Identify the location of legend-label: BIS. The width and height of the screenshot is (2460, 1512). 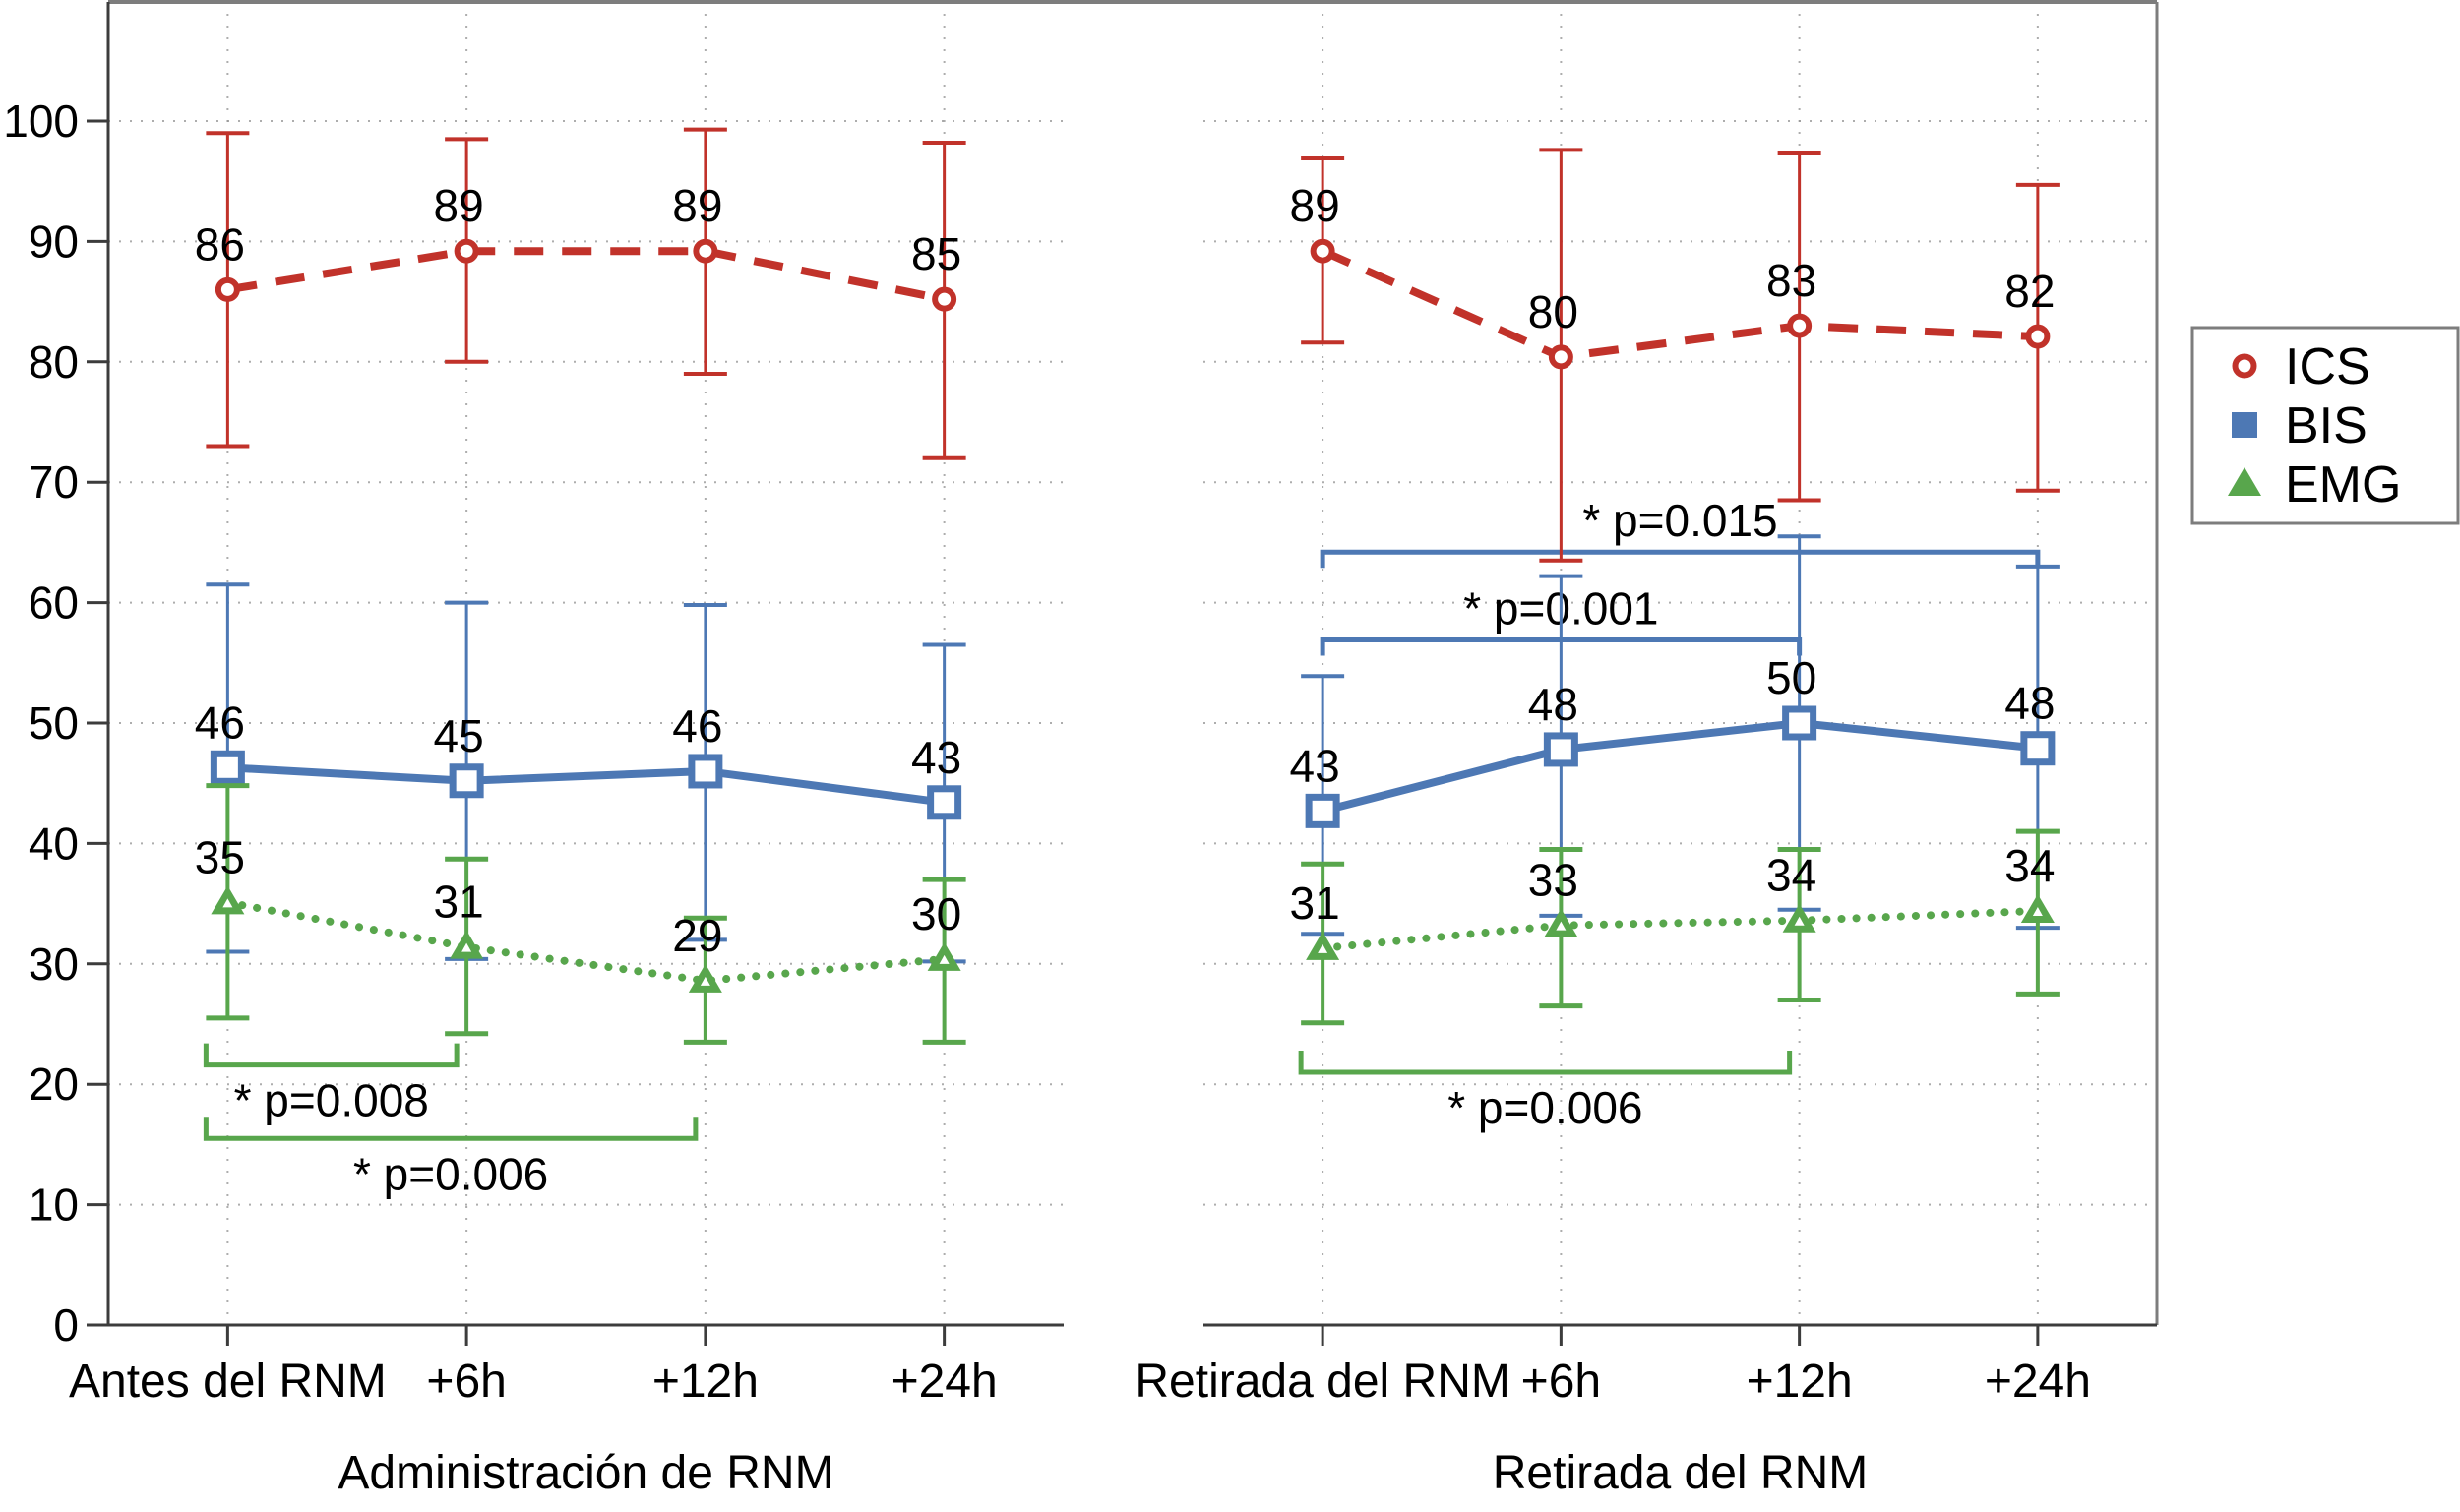
(2326, 426).